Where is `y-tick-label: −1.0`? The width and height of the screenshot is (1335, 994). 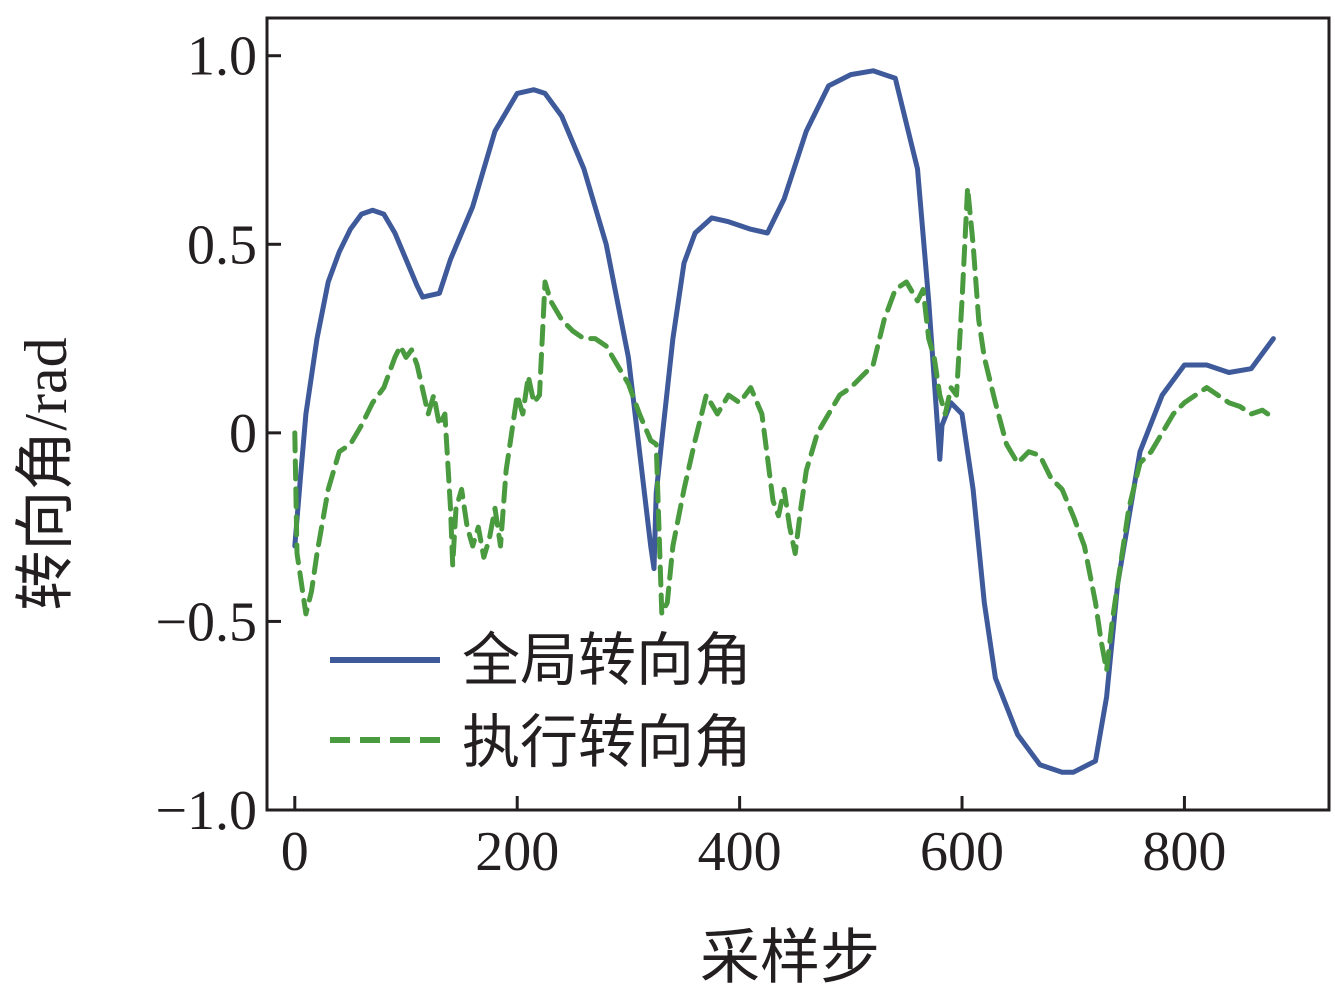
y-tick-label: −1.0 is located at coordinates (206, 811).